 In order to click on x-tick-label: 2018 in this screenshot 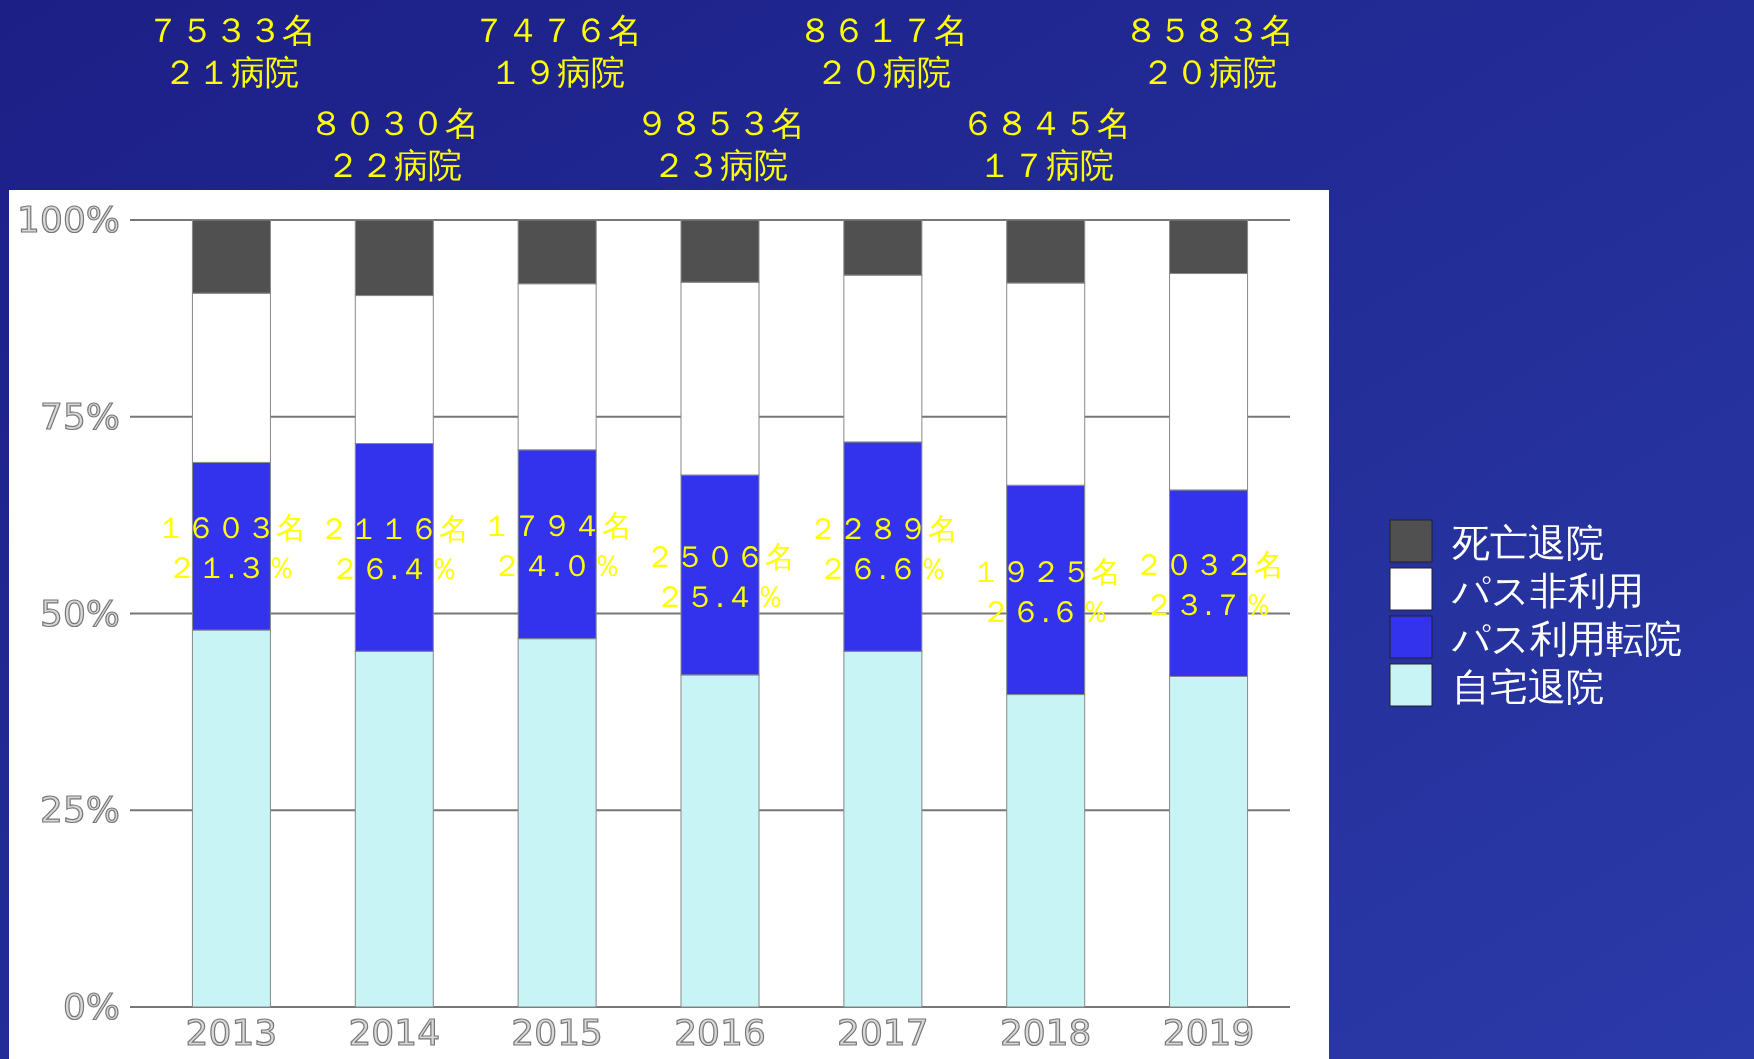, I will do `click(1045, 1032)`.